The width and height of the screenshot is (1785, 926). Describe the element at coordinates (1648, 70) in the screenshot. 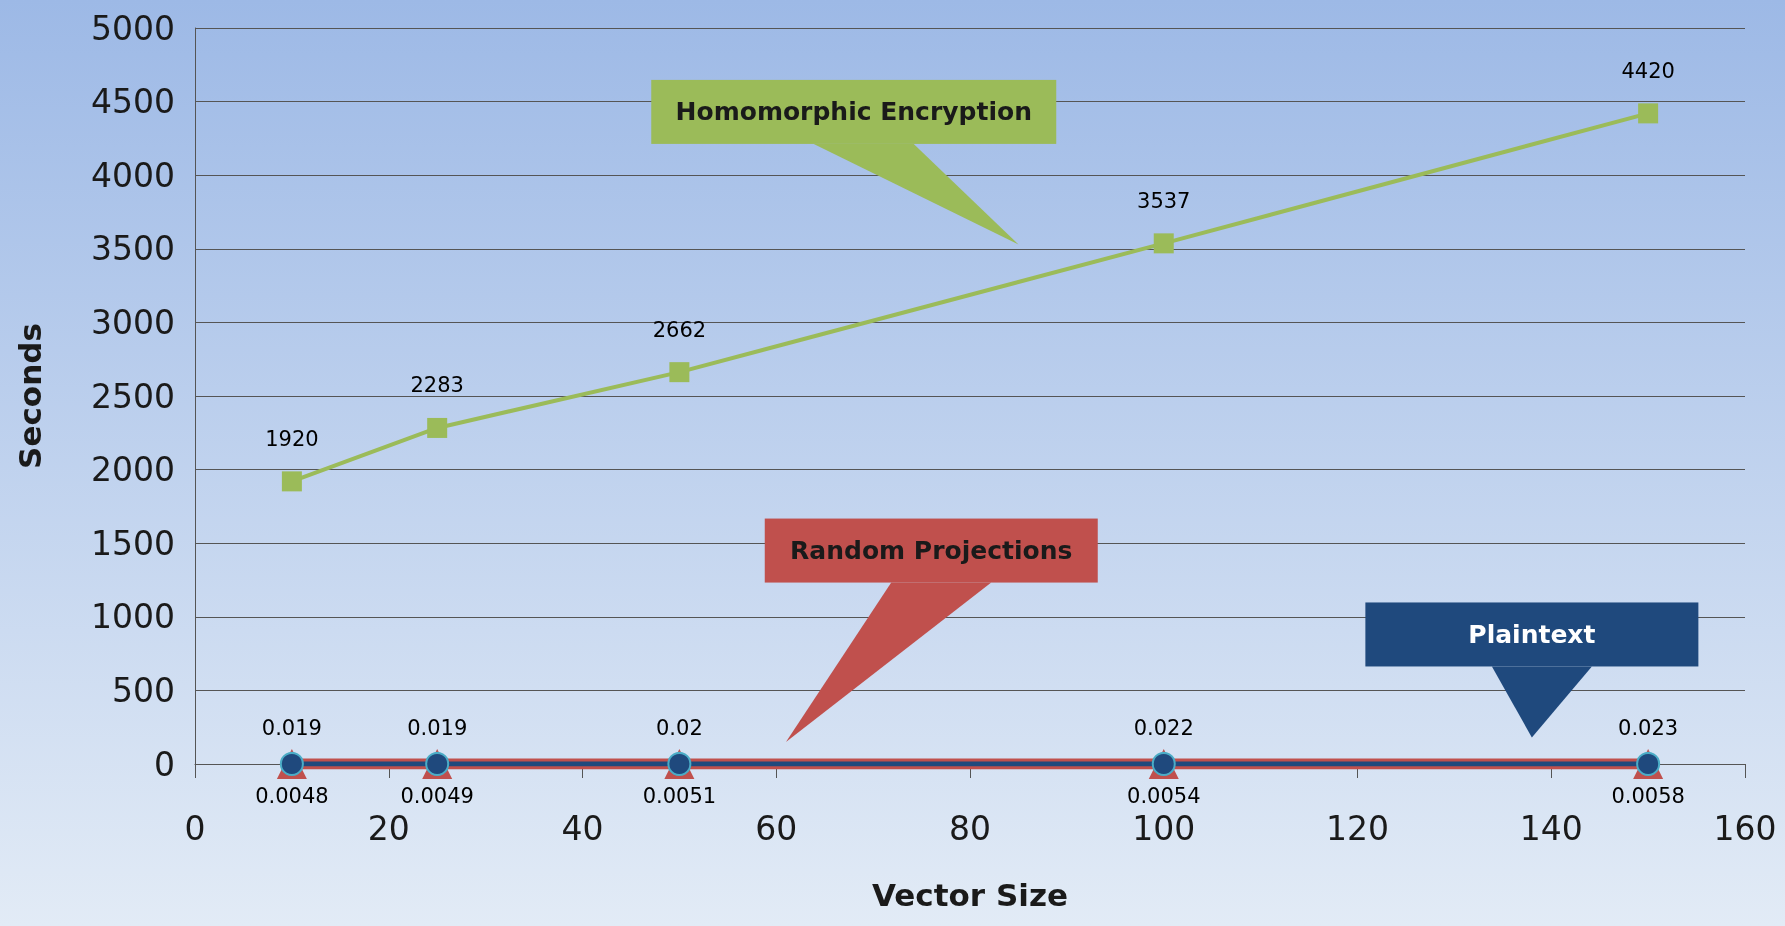

I see `data-label: 4420` at that location.